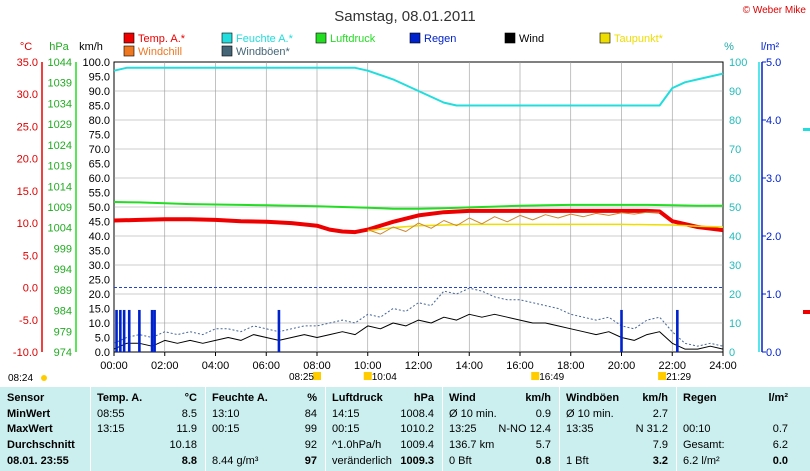 The image size is (810, 471). Describe the element at coordinates (593, 398) in the screenshot. I see `gusts-head: Windböen` at that location.